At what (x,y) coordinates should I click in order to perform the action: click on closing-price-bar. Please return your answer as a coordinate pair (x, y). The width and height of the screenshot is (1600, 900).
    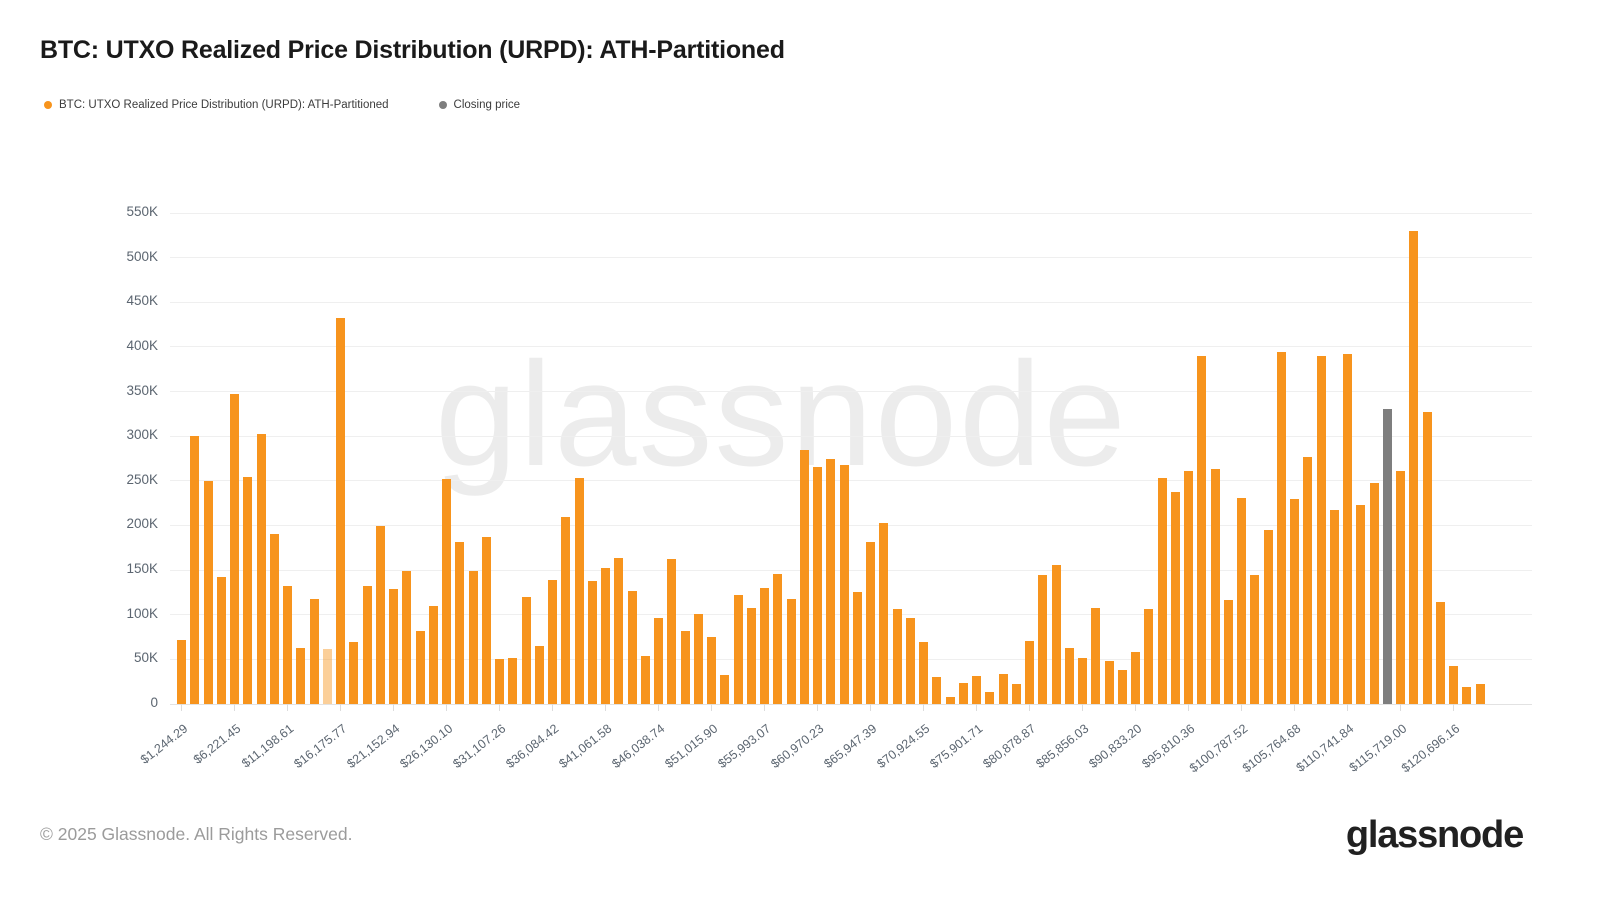
    Looking at the image, I should click on (1387, 556).